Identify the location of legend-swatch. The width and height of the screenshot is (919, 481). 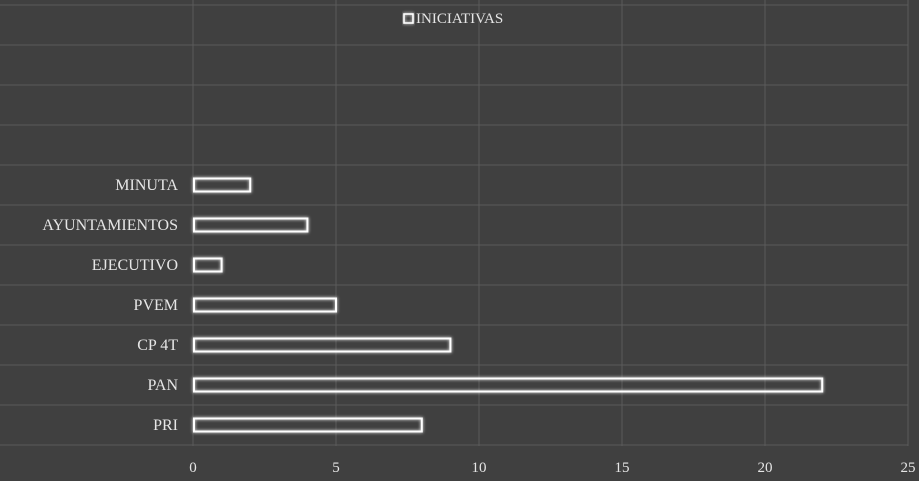
(408, 18).